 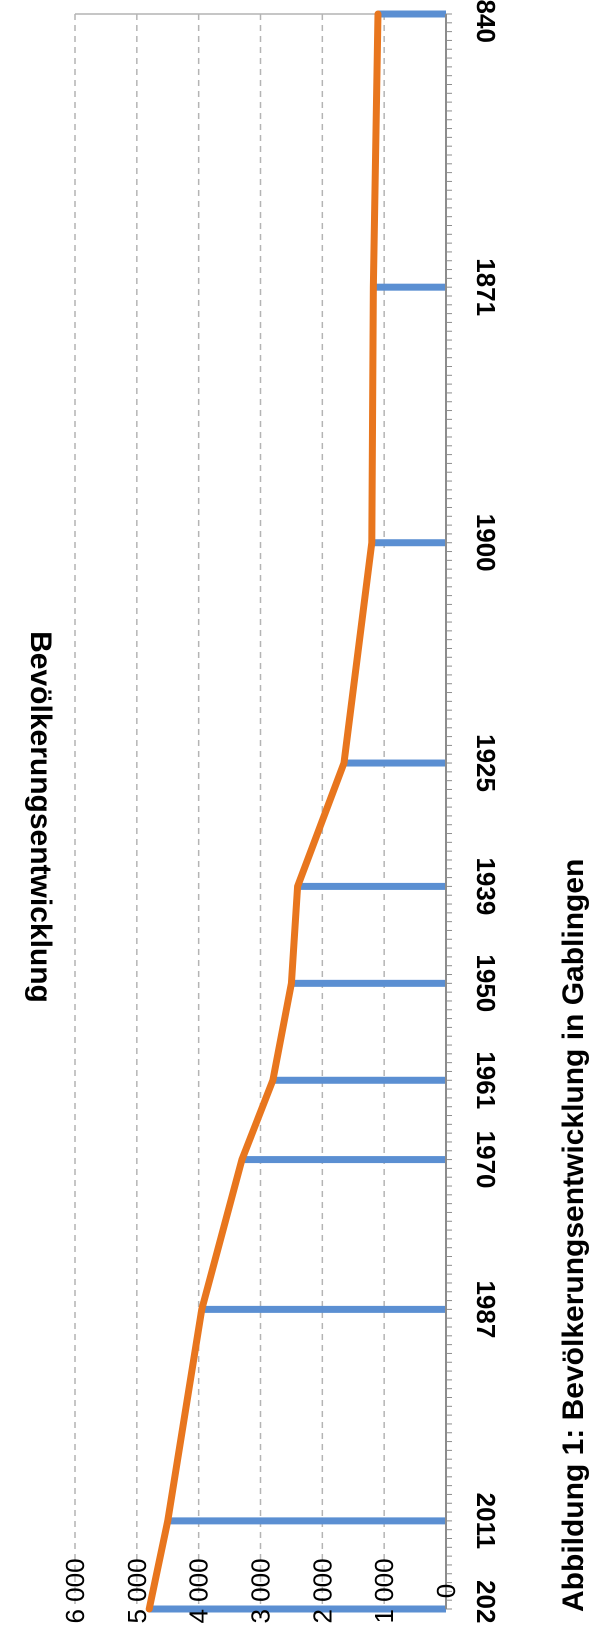 What do you see at coordinates (486, 886) in the screenshot?
I see `x-tick-label: 1939` at bounding box center [486, 886].